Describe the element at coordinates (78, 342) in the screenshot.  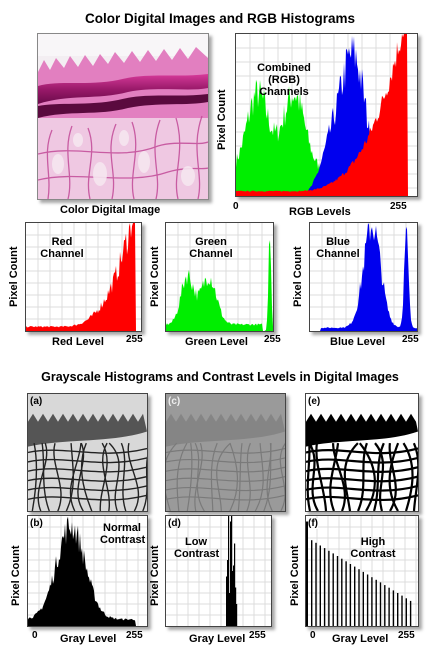
I see `red-x-label: Red Level` at that location.